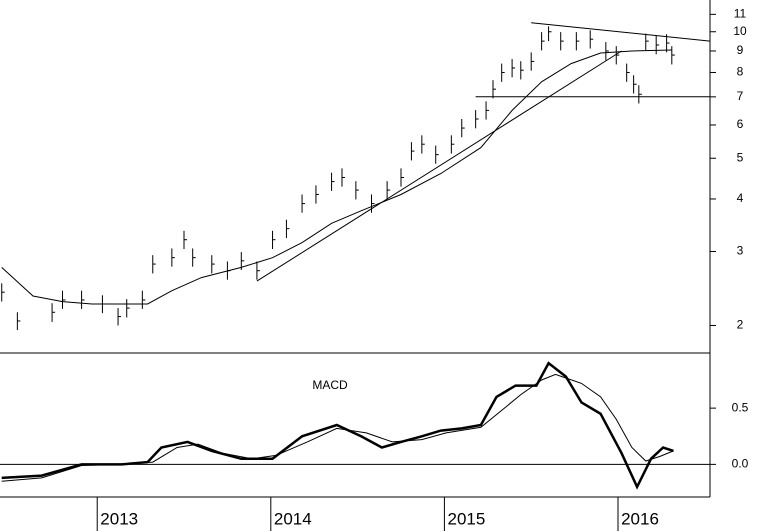 The height and width of the screenshot is (531, 760). What do you see at coordinates (740, 50) in the screenshot?
I see `y-tick-label: 9` at bounding box center [740, 50].